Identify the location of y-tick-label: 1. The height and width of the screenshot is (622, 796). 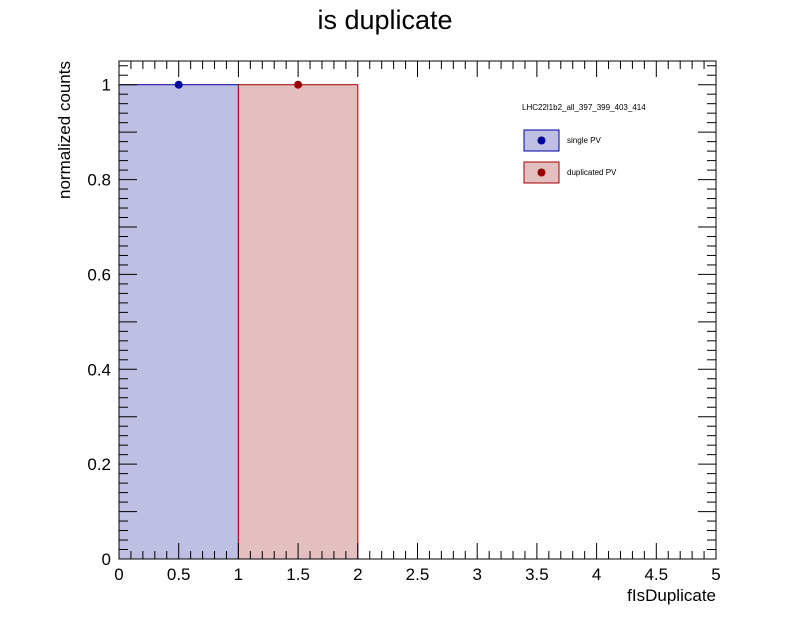
(106, 85).